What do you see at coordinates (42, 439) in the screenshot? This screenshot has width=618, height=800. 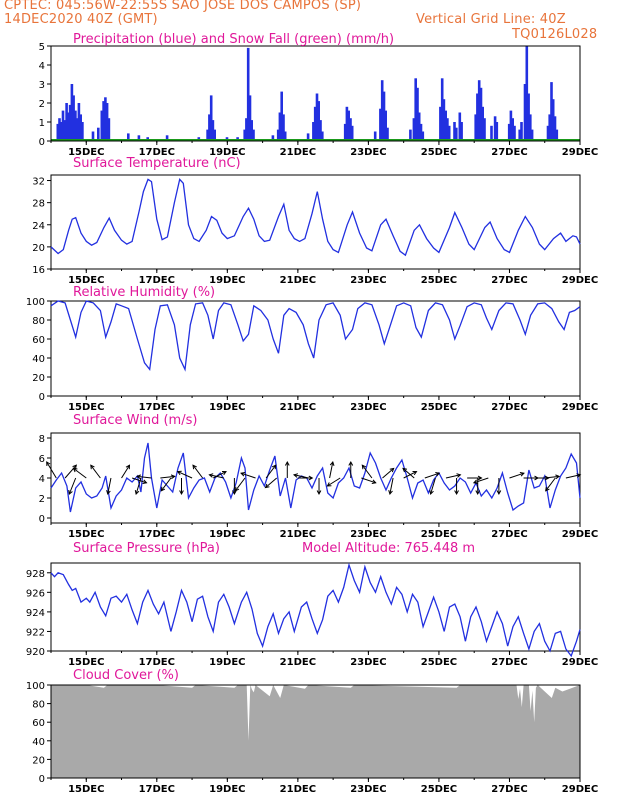 I see `y-tick-label: 8` at bounding box center [42, 439].